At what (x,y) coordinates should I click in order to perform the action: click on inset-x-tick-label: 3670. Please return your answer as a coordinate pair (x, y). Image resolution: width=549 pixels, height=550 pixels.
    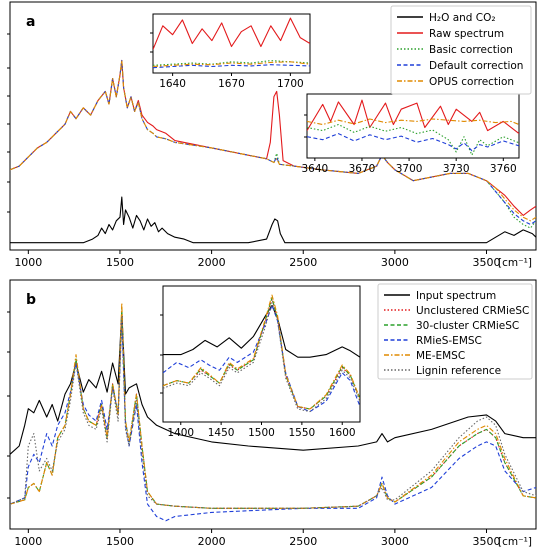
    Looking at the image, I should click on (362, 169).